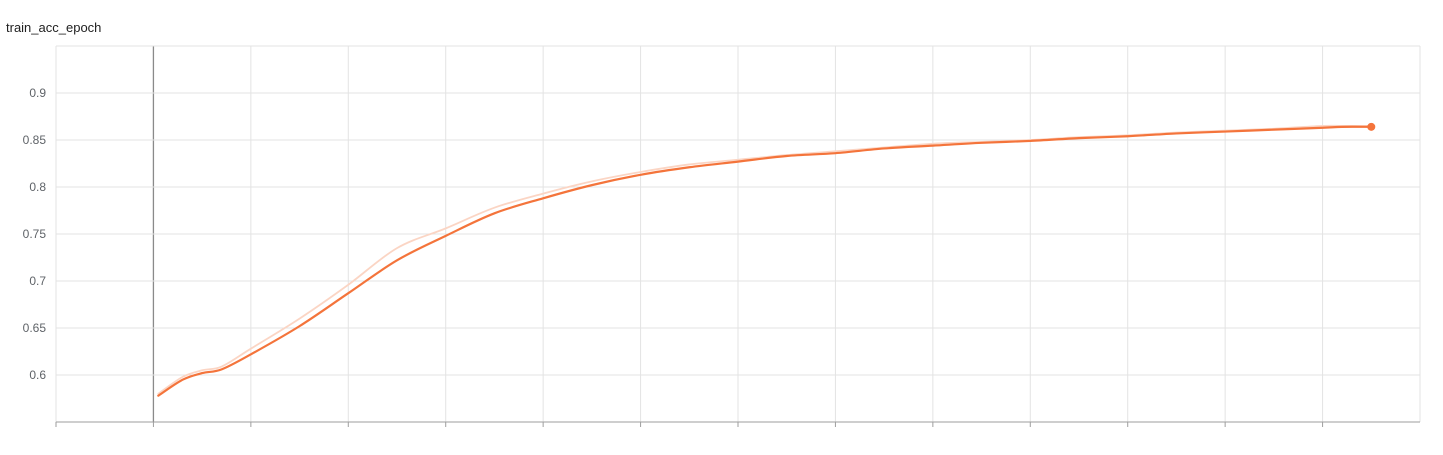 Image resolution: width=1443 pixels, height=455 pixels. Describe the element at coordinates (35, 234) in the screenshot. I see `y-tick-label: 0.75` at that location.